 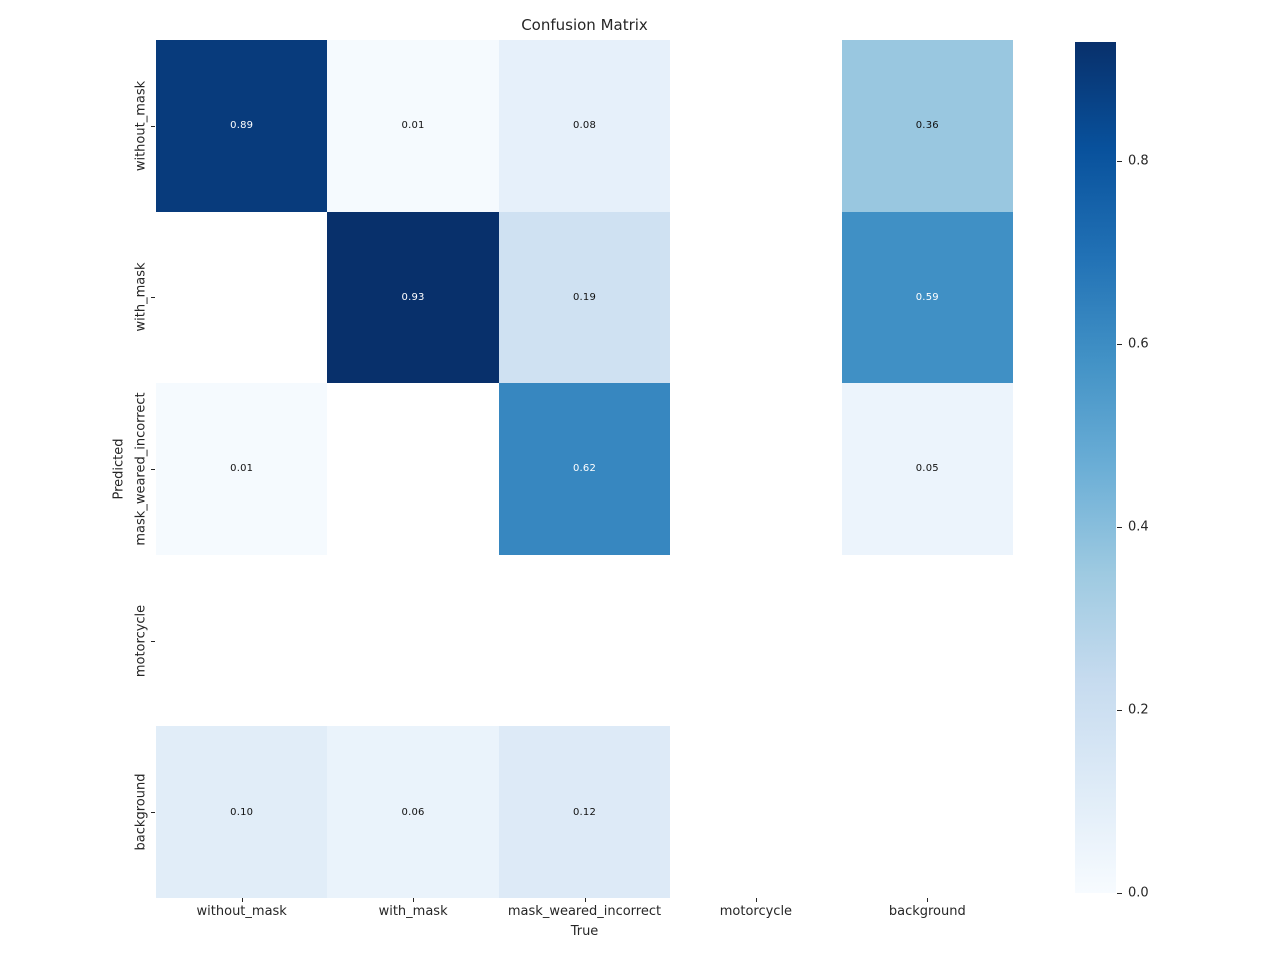 I want to click on x-tick-label: mask_weared_incorrect, so click(x=584, y=911).